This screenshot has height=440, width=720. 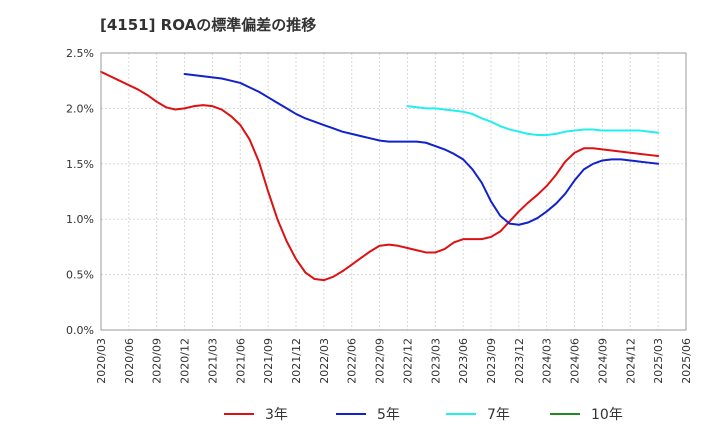 I want to click on legend: 3年 5年 7年 10年, so click(x=423, y=415).